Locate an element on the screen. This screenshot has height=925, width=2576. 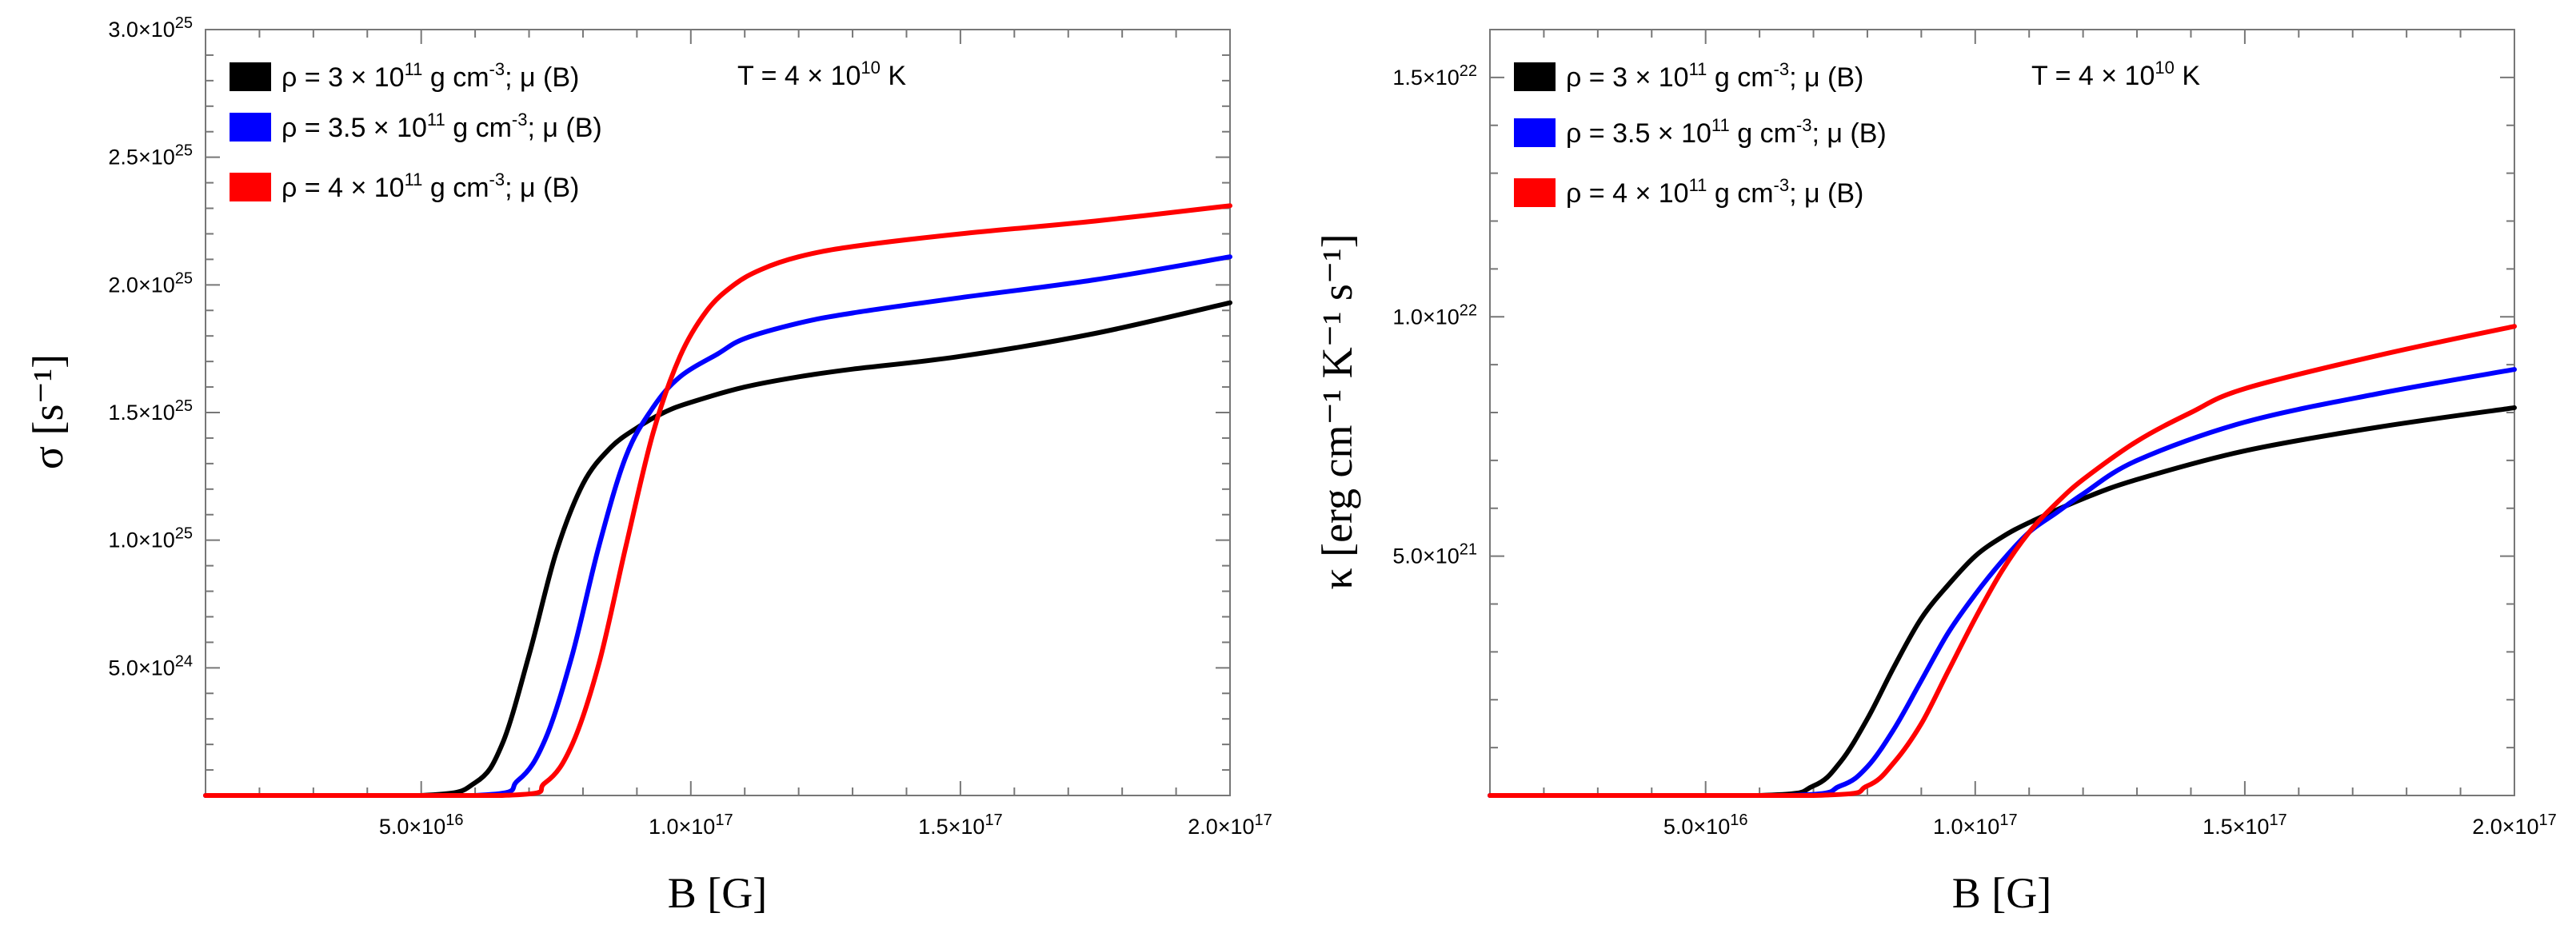
left-y-tick-label: 1.5×10²⁵ is located at coordinates (151, 411).